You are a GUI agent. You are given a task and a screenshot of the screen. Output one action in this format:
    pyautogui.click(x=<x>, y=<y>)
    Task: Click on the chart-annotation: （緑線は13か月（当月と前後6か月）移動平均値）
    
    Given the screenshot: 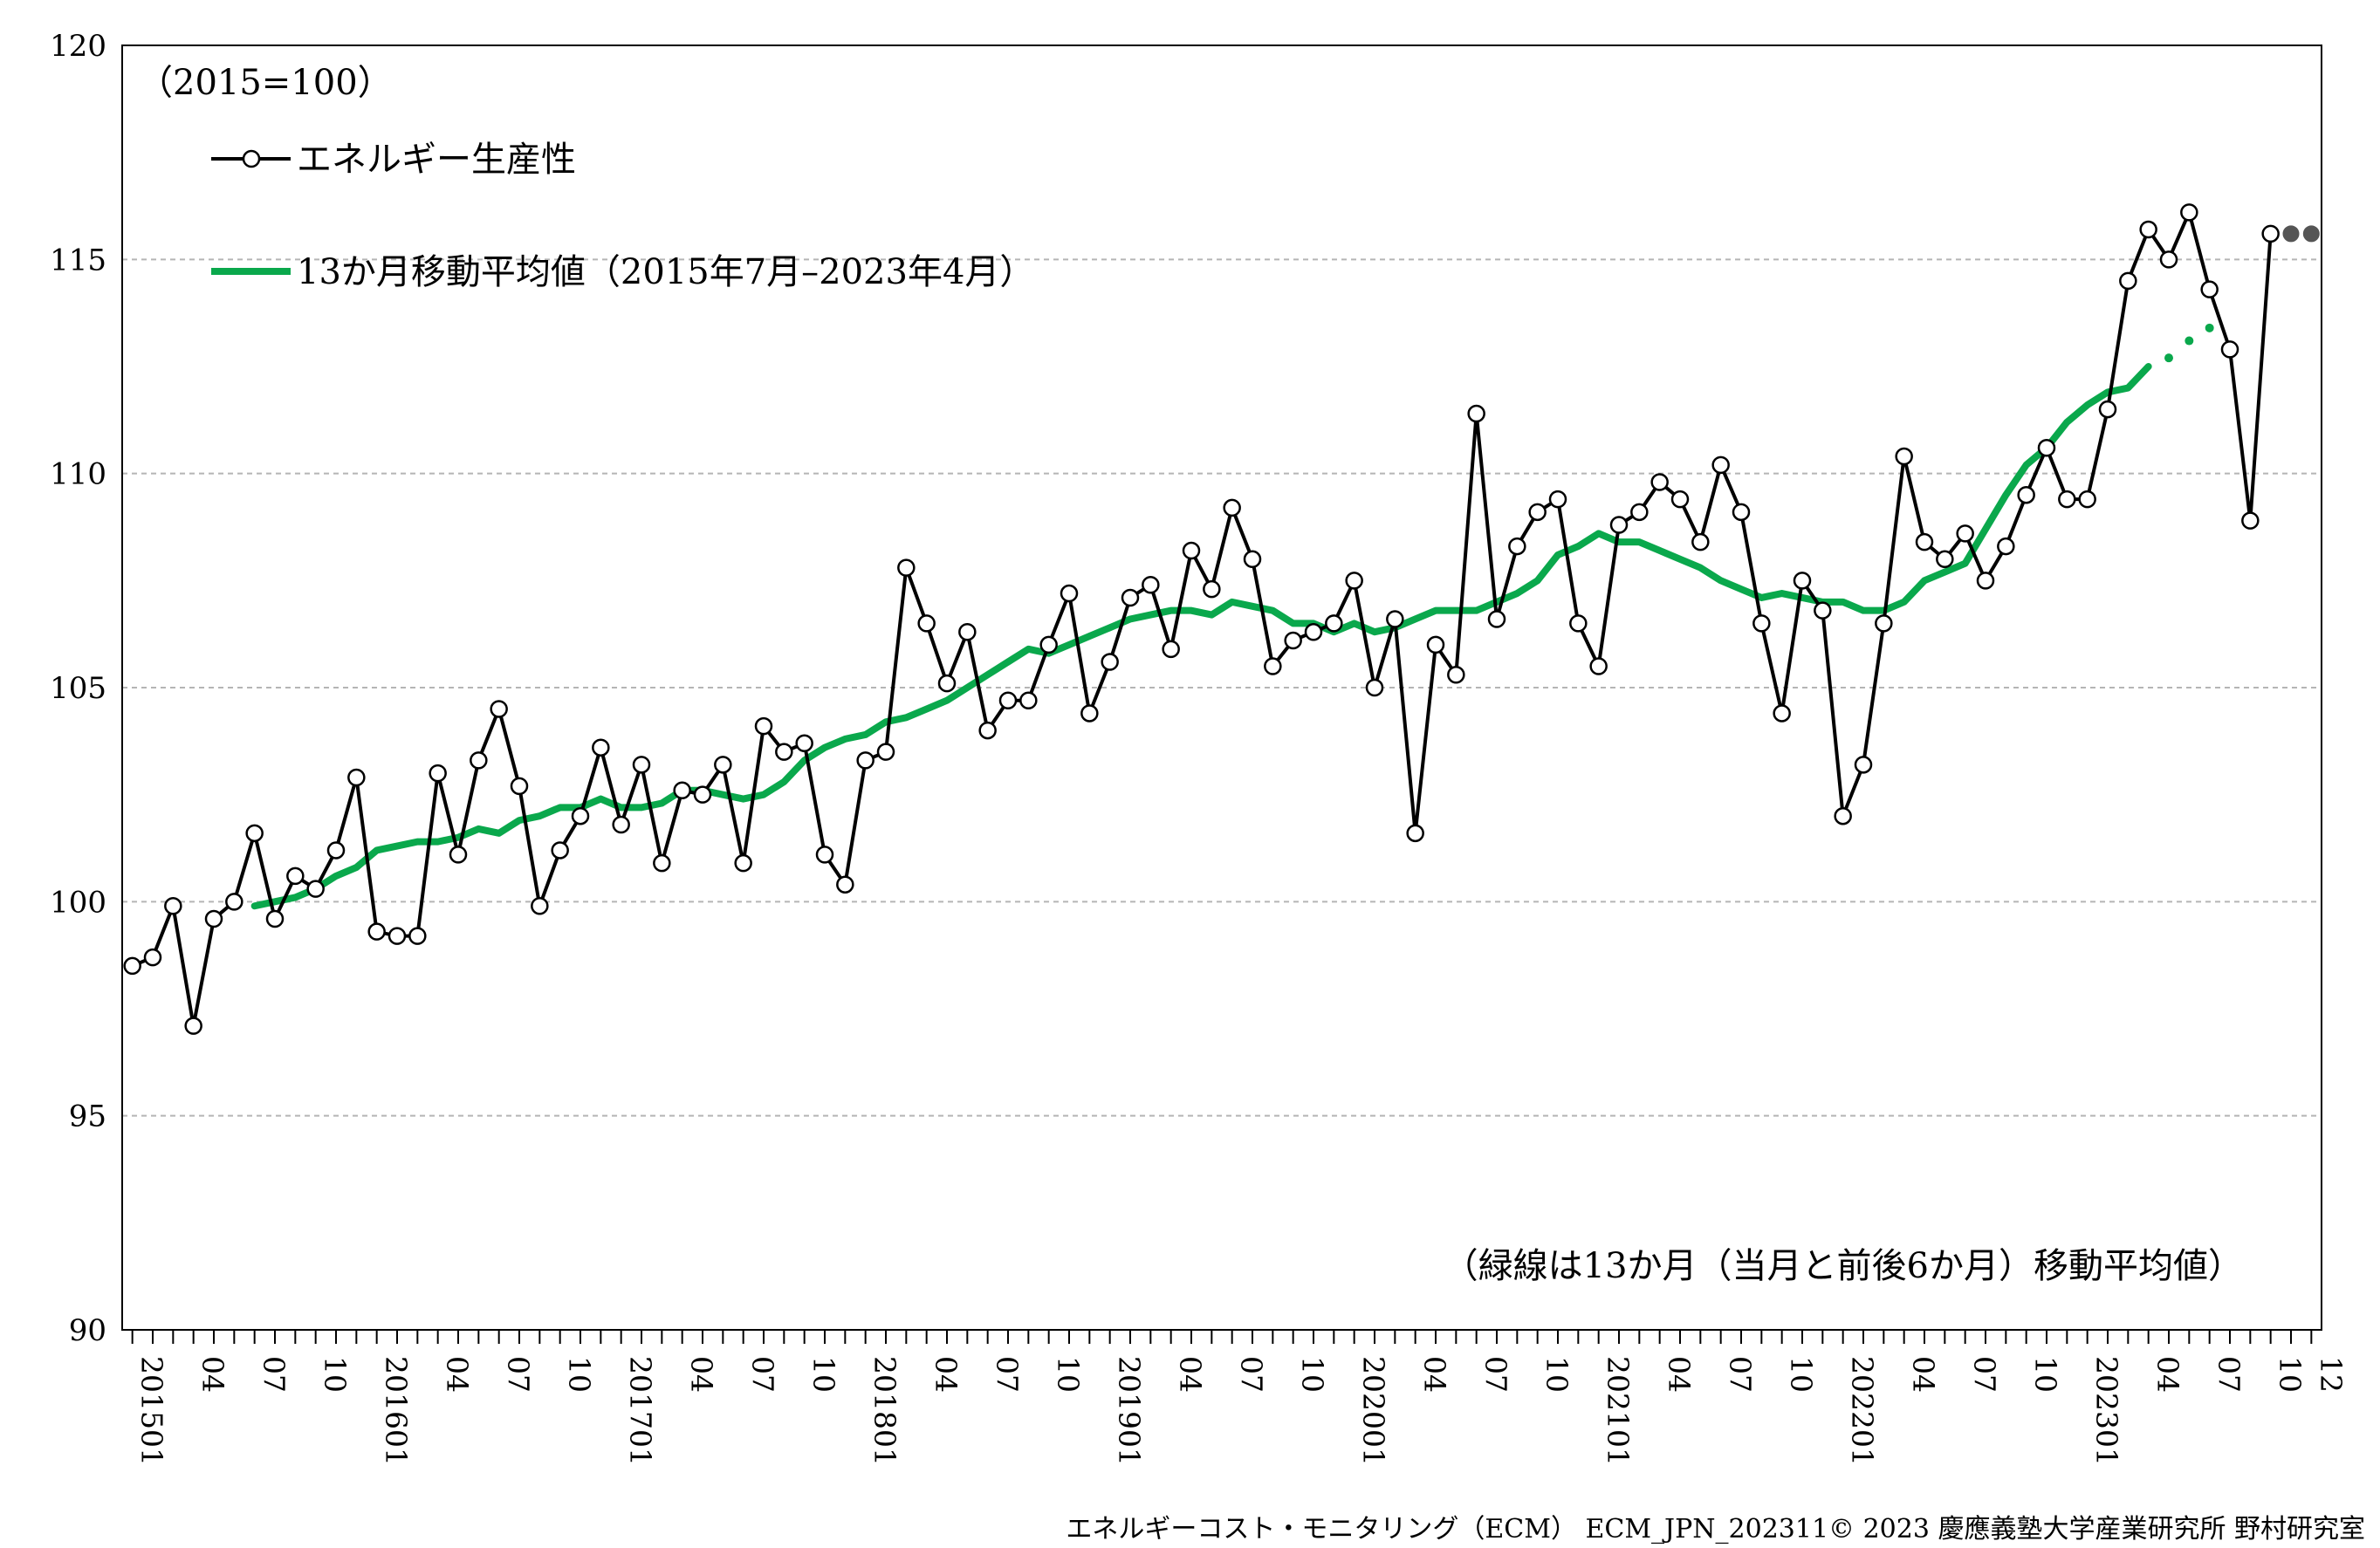 What is the action you would take?
    pyautogui.click(x=1843, y=1266)
    